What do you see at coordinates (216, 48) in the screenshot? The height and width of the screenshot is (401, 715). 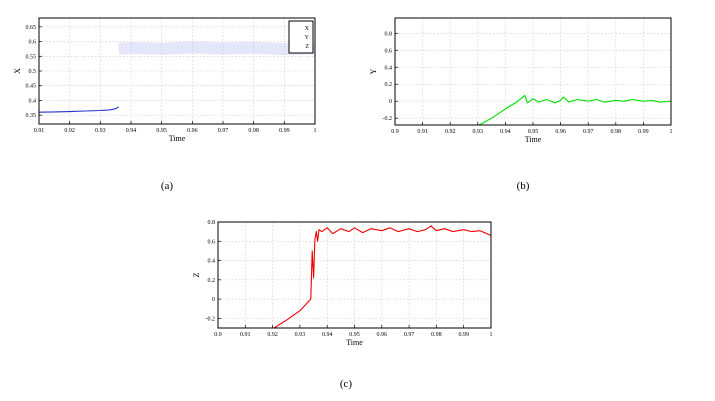 I see `series-line-faint-band` at bounding box center [216, 48].